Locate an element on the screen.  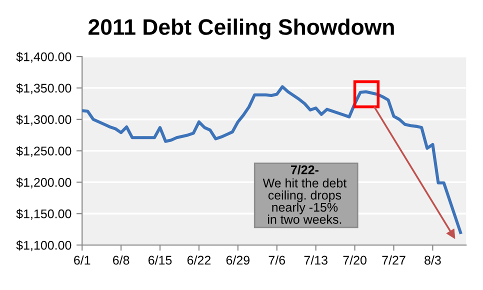
annotation: 7/22- is located at coordinates (304, 169).